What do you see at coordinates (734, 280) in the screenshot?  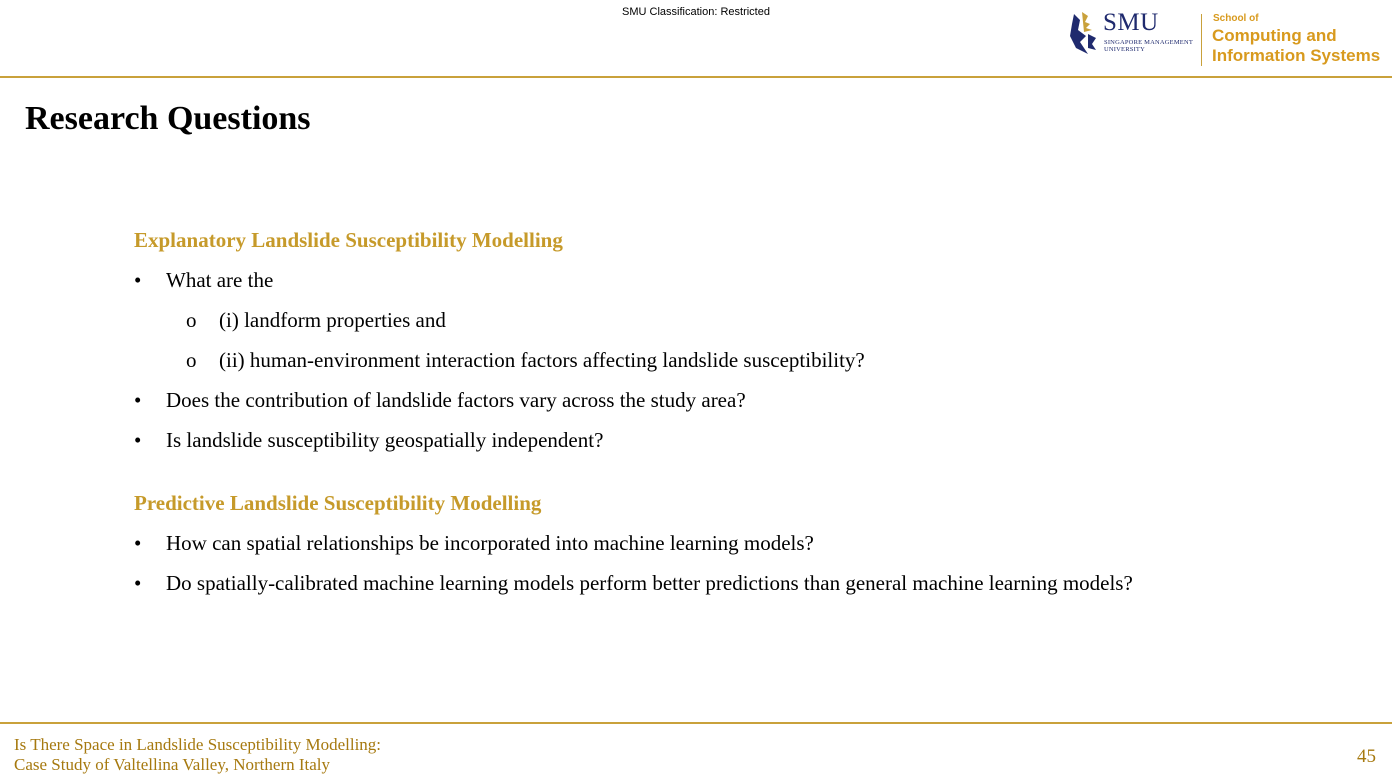 I see `list-item: • What are the` at bounding box center [734, 280].